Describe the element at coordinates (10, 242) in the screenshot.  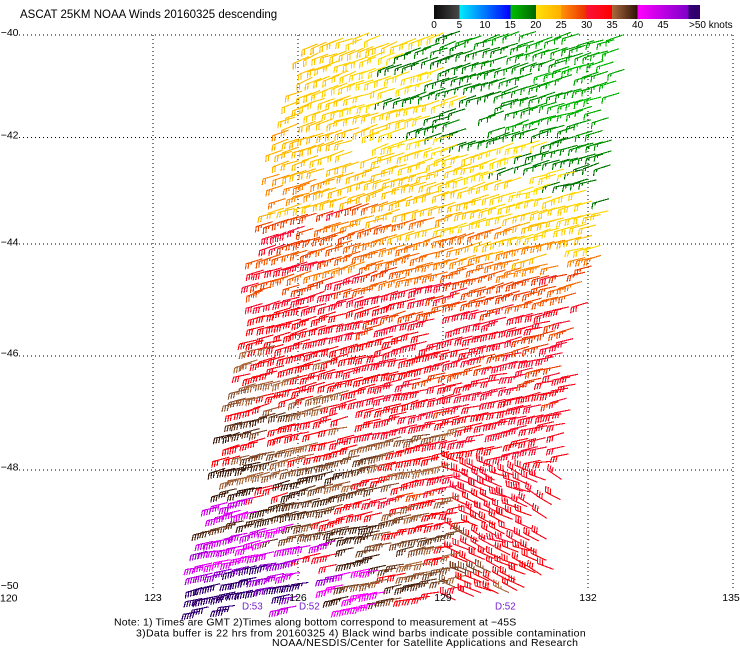
I see `svg-text: −44` at that location.